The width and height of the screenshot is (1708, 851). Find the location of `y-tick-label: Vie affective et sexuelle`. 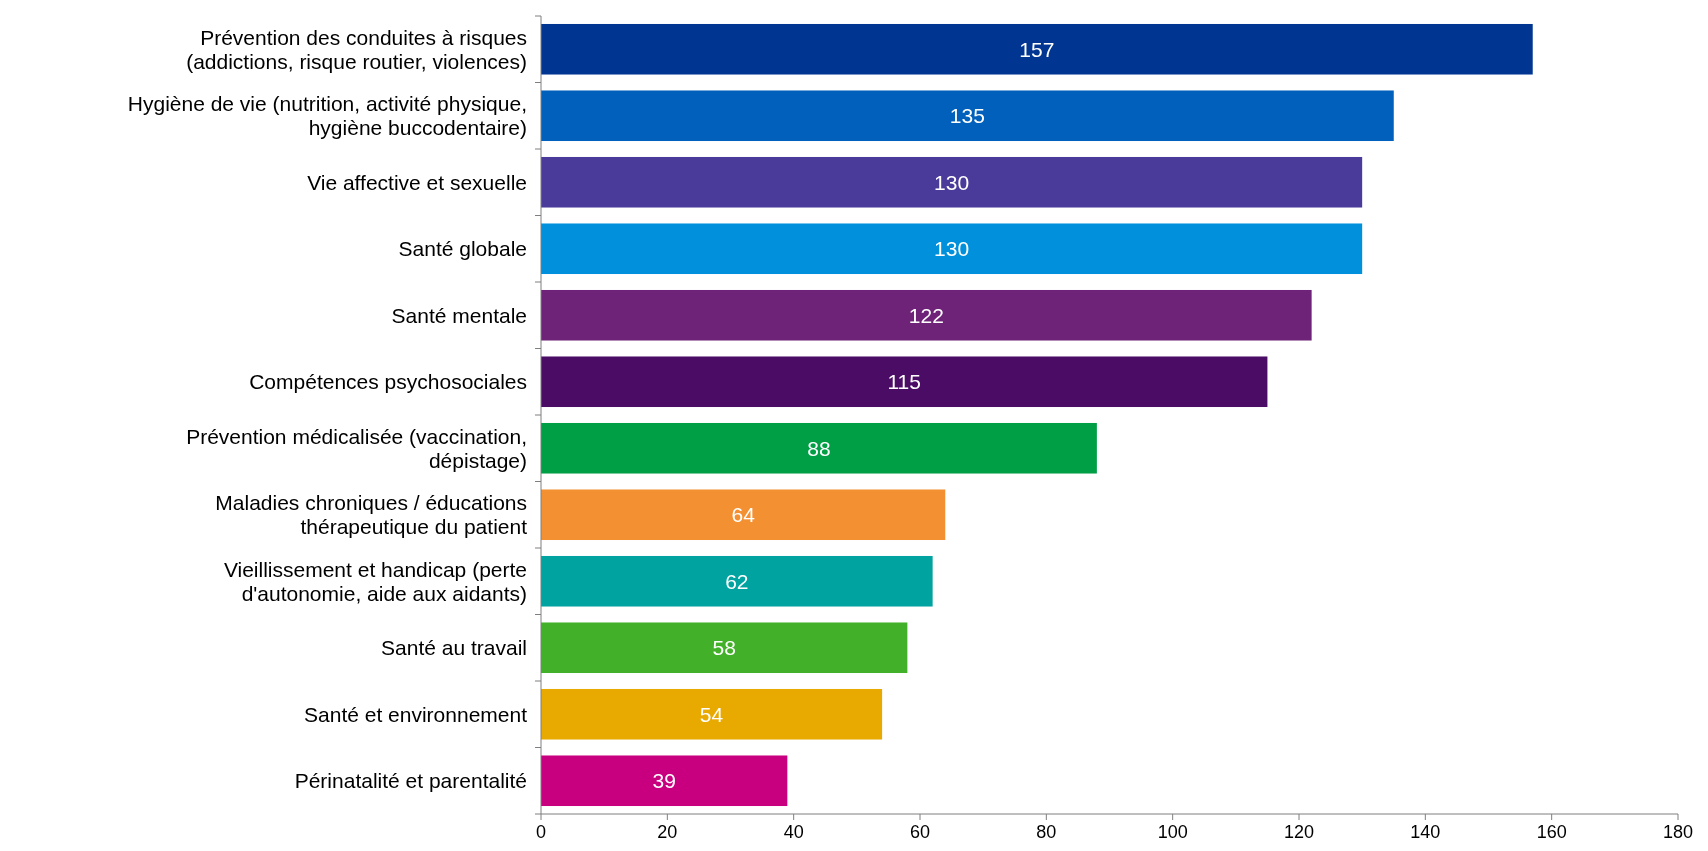

y-tick-label: Vie affective et sexuelle is located at coordinates (417, 182).